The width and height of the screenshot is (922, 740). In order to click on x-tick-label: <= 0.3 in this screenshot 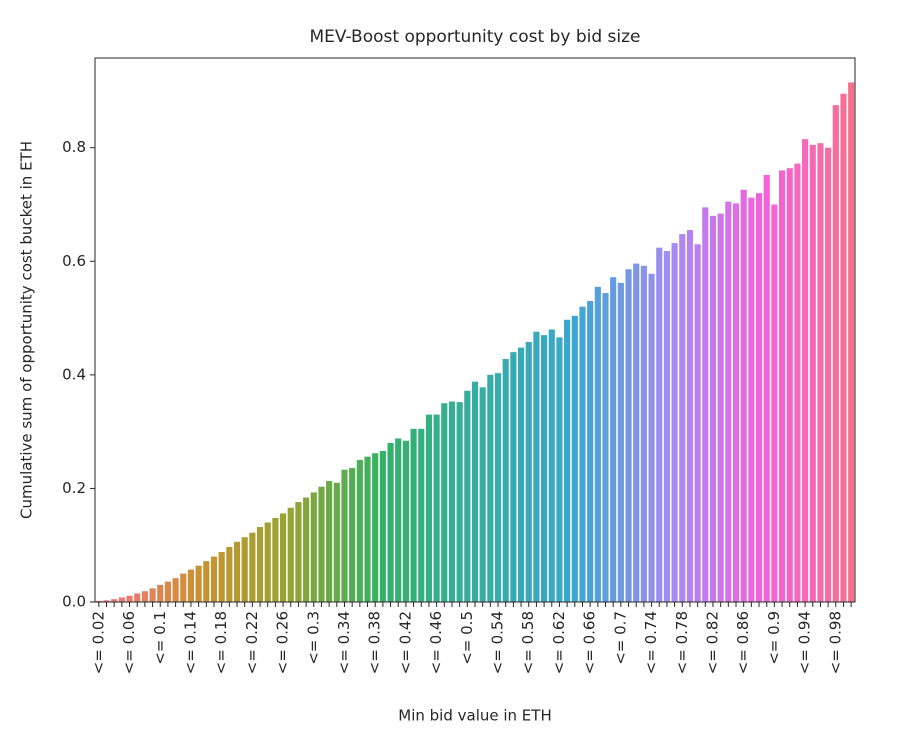, I will do `click(313, 638)`.